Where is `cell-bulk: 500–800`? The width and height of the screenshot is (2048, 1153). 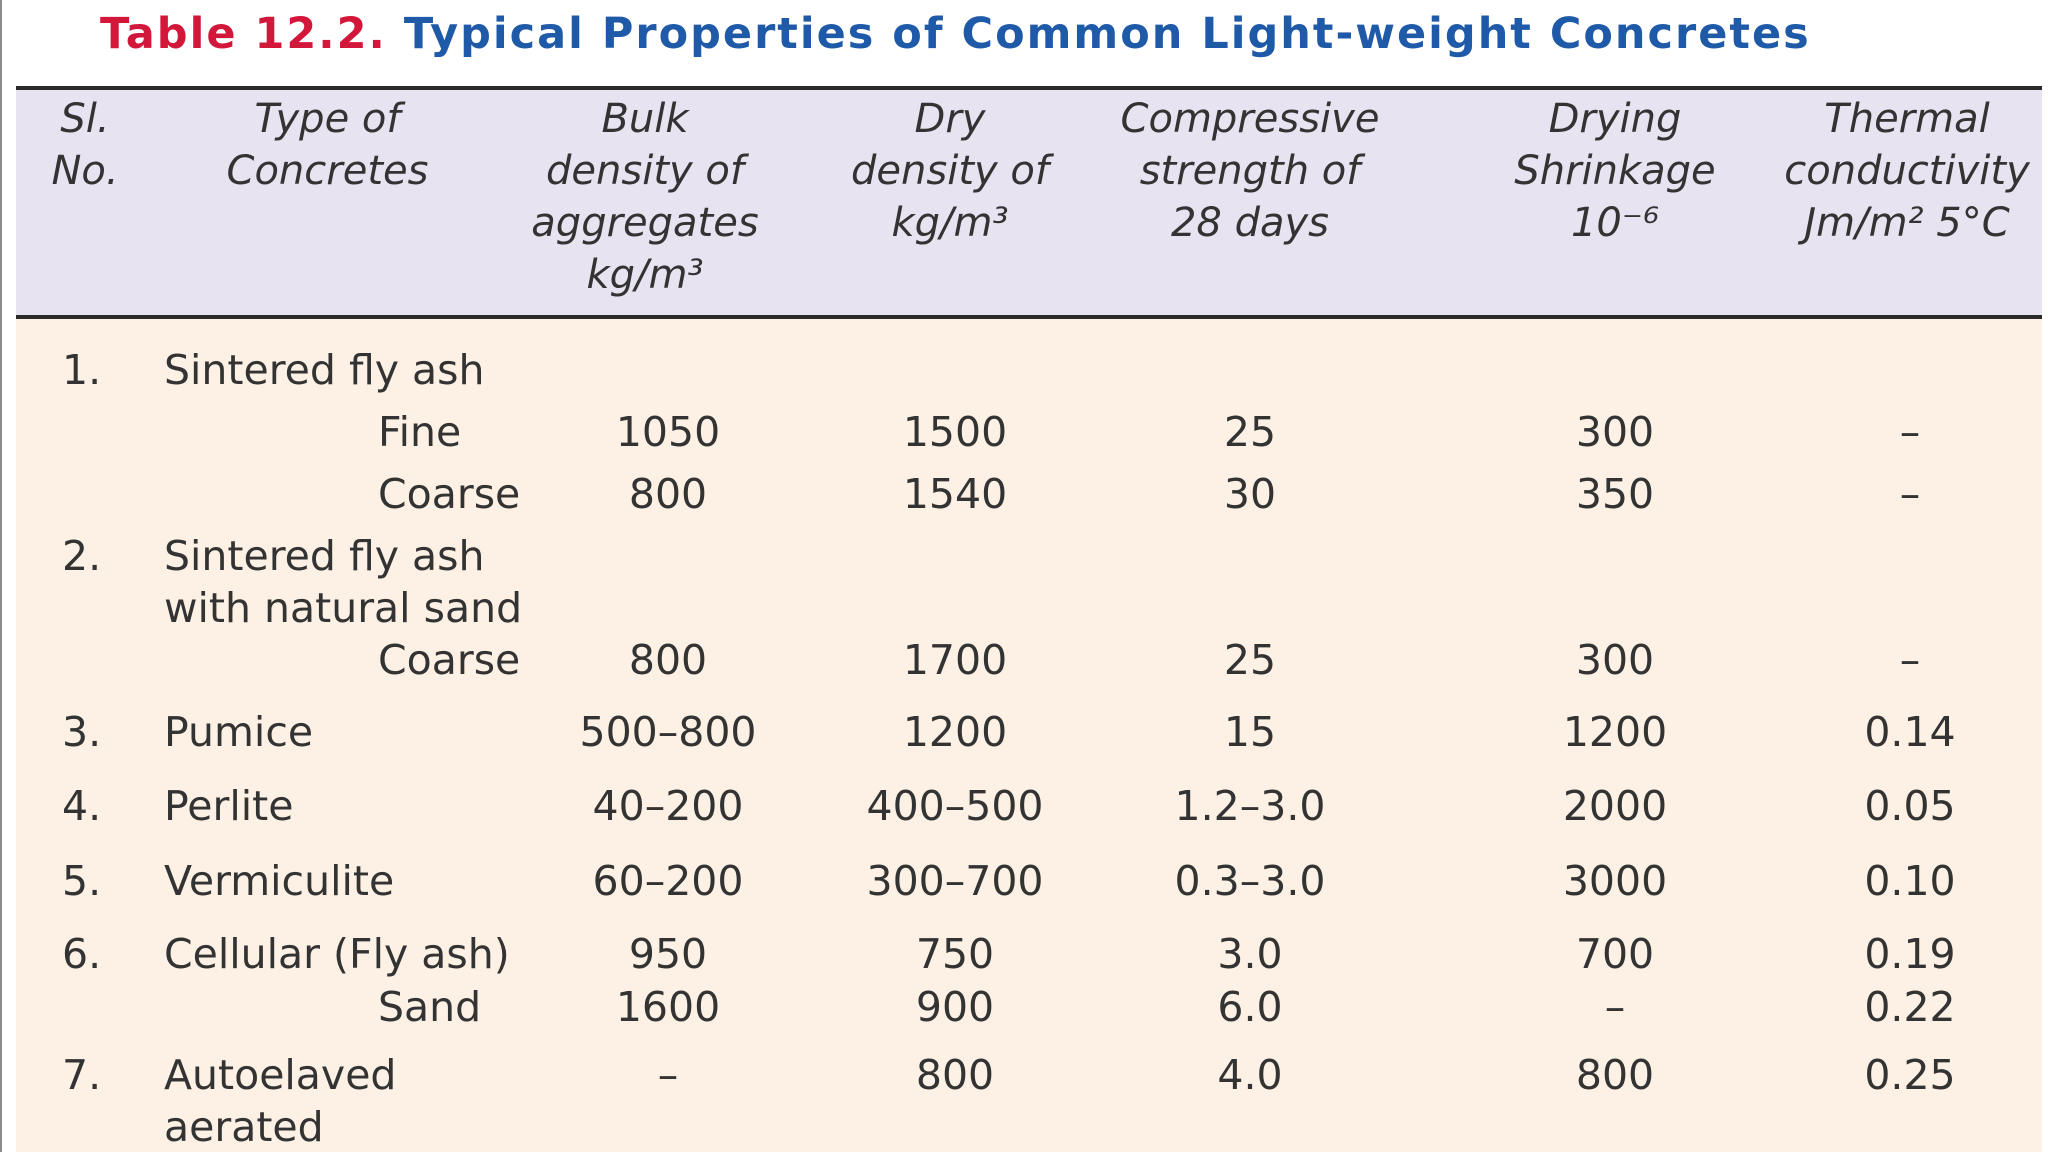
cell-bulk: 500–800 is located at coordinates (668, 732).